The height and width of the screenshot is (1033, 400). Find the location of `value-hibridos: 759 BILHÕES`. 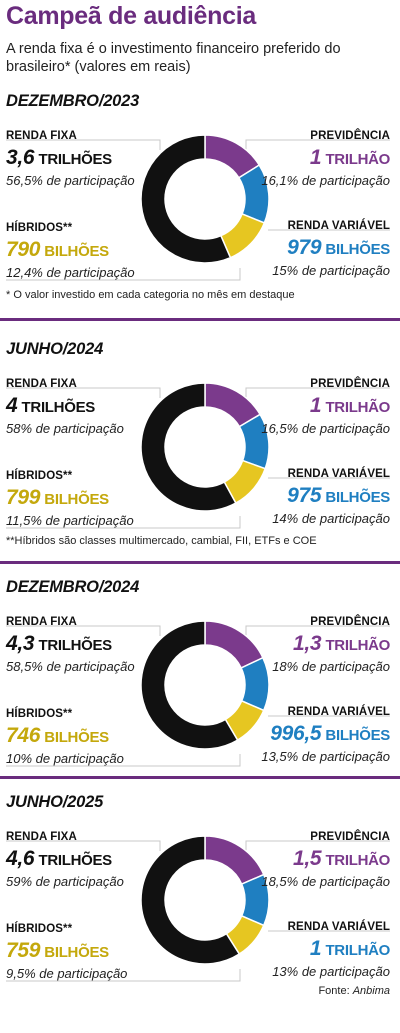

value-hibridos: 759 BILHÕES is located at coordinates (57, 951).